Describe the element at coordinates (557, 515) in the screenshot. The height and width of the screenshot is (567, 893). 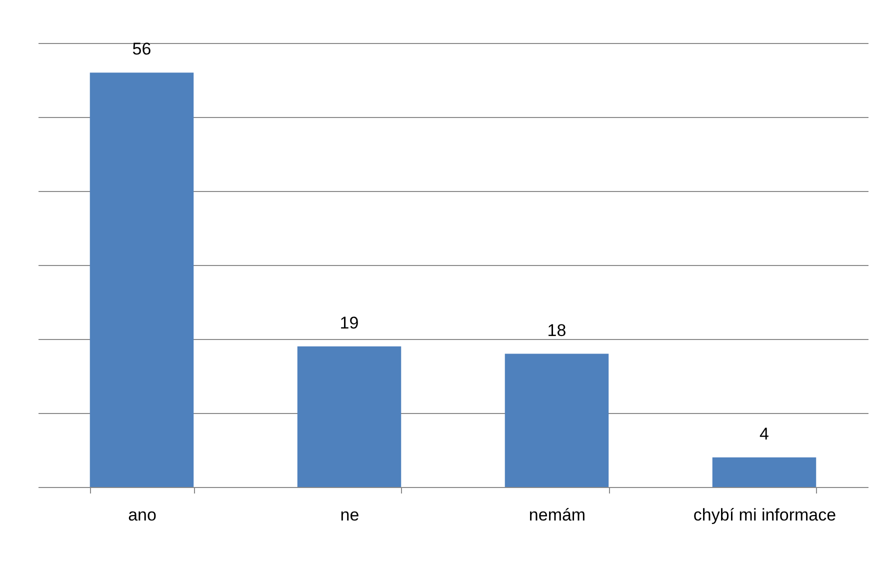
I see `x-tick-label: nemám` at that location.